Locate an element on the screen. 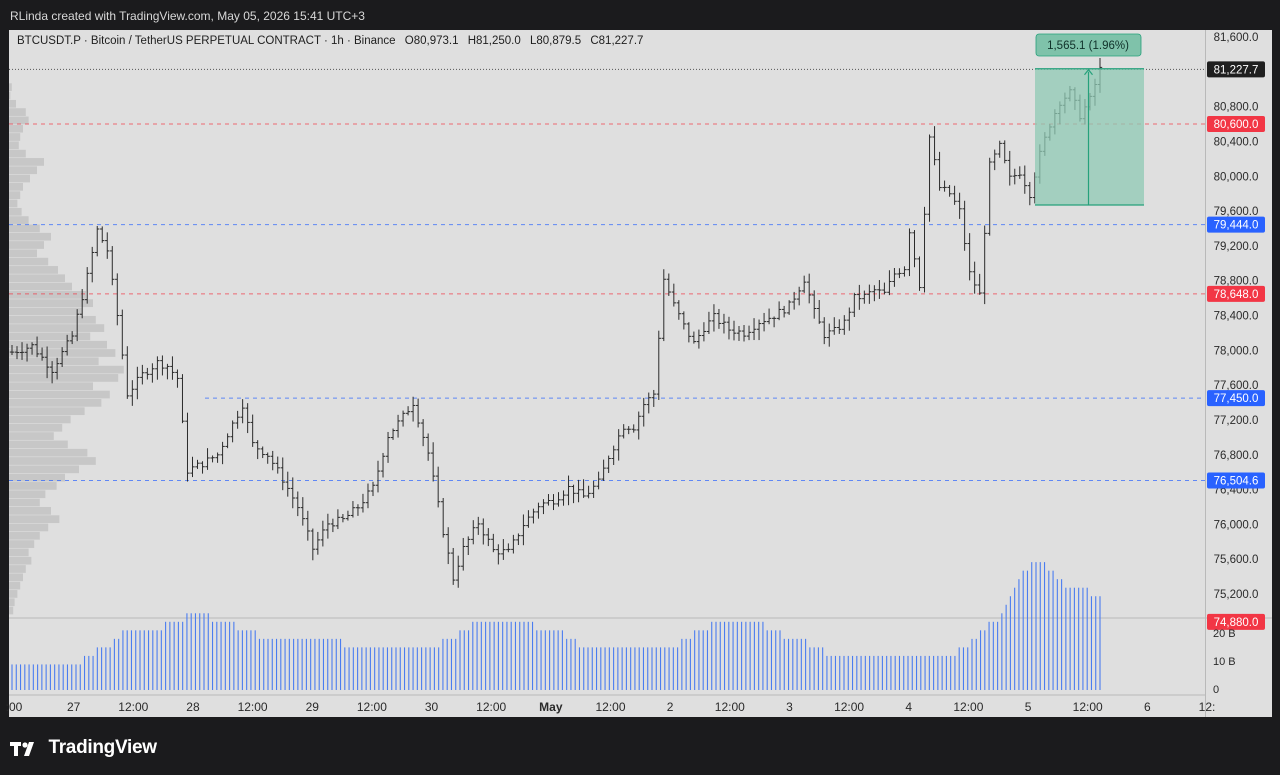  time-tick-label: May is located at coordinates (551, 707).